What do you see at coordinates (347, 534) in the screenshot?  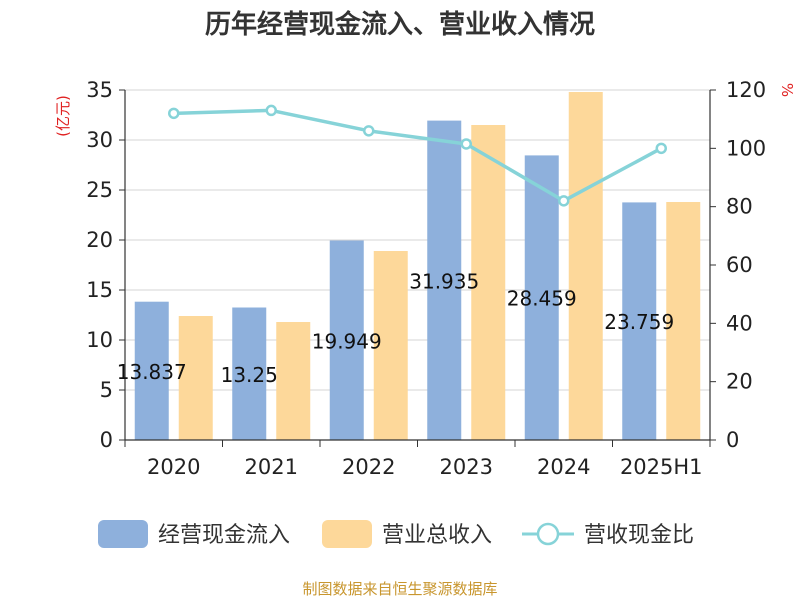 I see `legend-swatch-revenue` at bounding box center [347, 534].